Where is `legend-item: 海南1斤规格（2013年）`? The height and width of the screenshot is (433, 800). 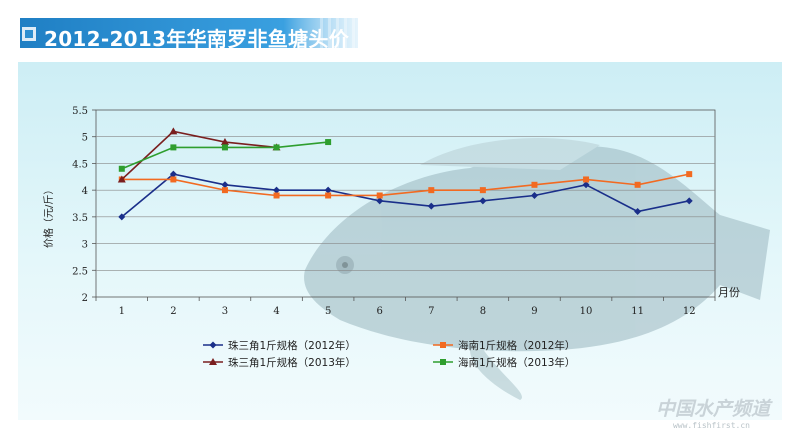 legend-item: 海南1斤规格（2013年） is located at coordinates (504, 362).